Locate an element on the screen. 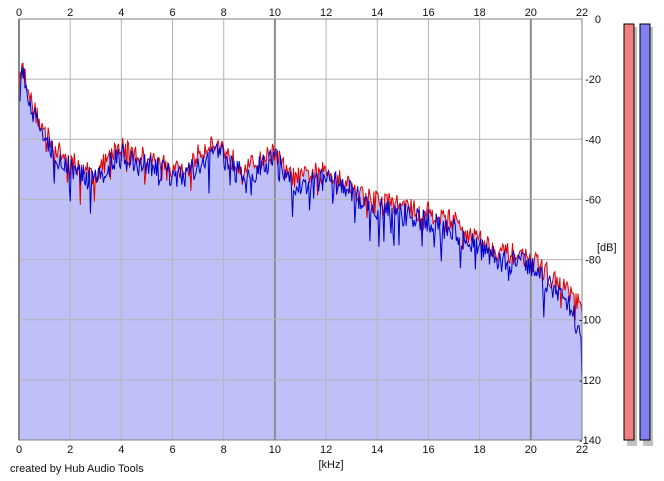 This screenshot has width=664, height=481. x-tick-top-4: 4 is located at coordinates (121, 13).